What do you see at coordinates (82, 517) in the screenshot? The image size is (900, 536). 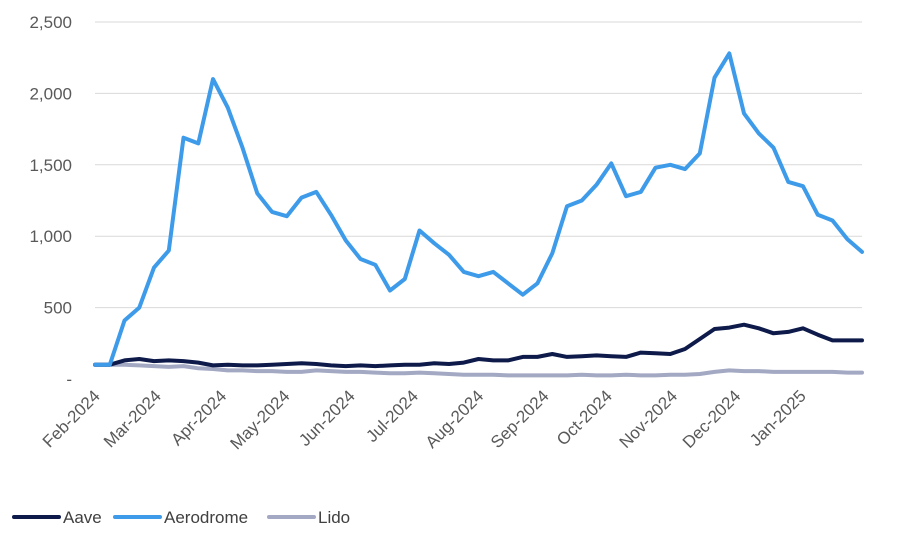 I see `legend-label: Aave` at bounding box center [82, 517].